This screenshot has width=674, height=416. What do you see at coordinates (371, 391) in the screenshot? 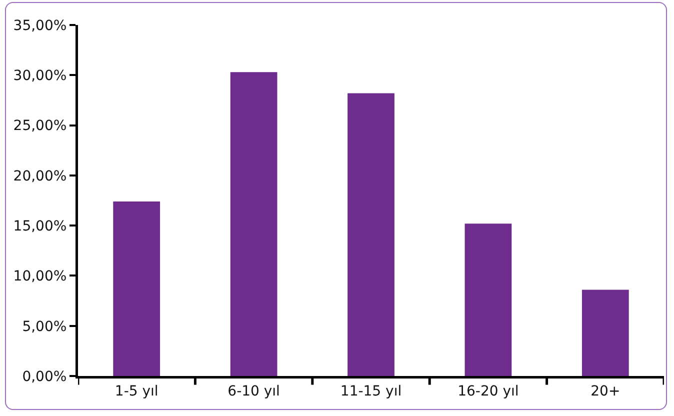
I see `x-tick-label: 11-15 yıl` at bounding box center [371, 391].